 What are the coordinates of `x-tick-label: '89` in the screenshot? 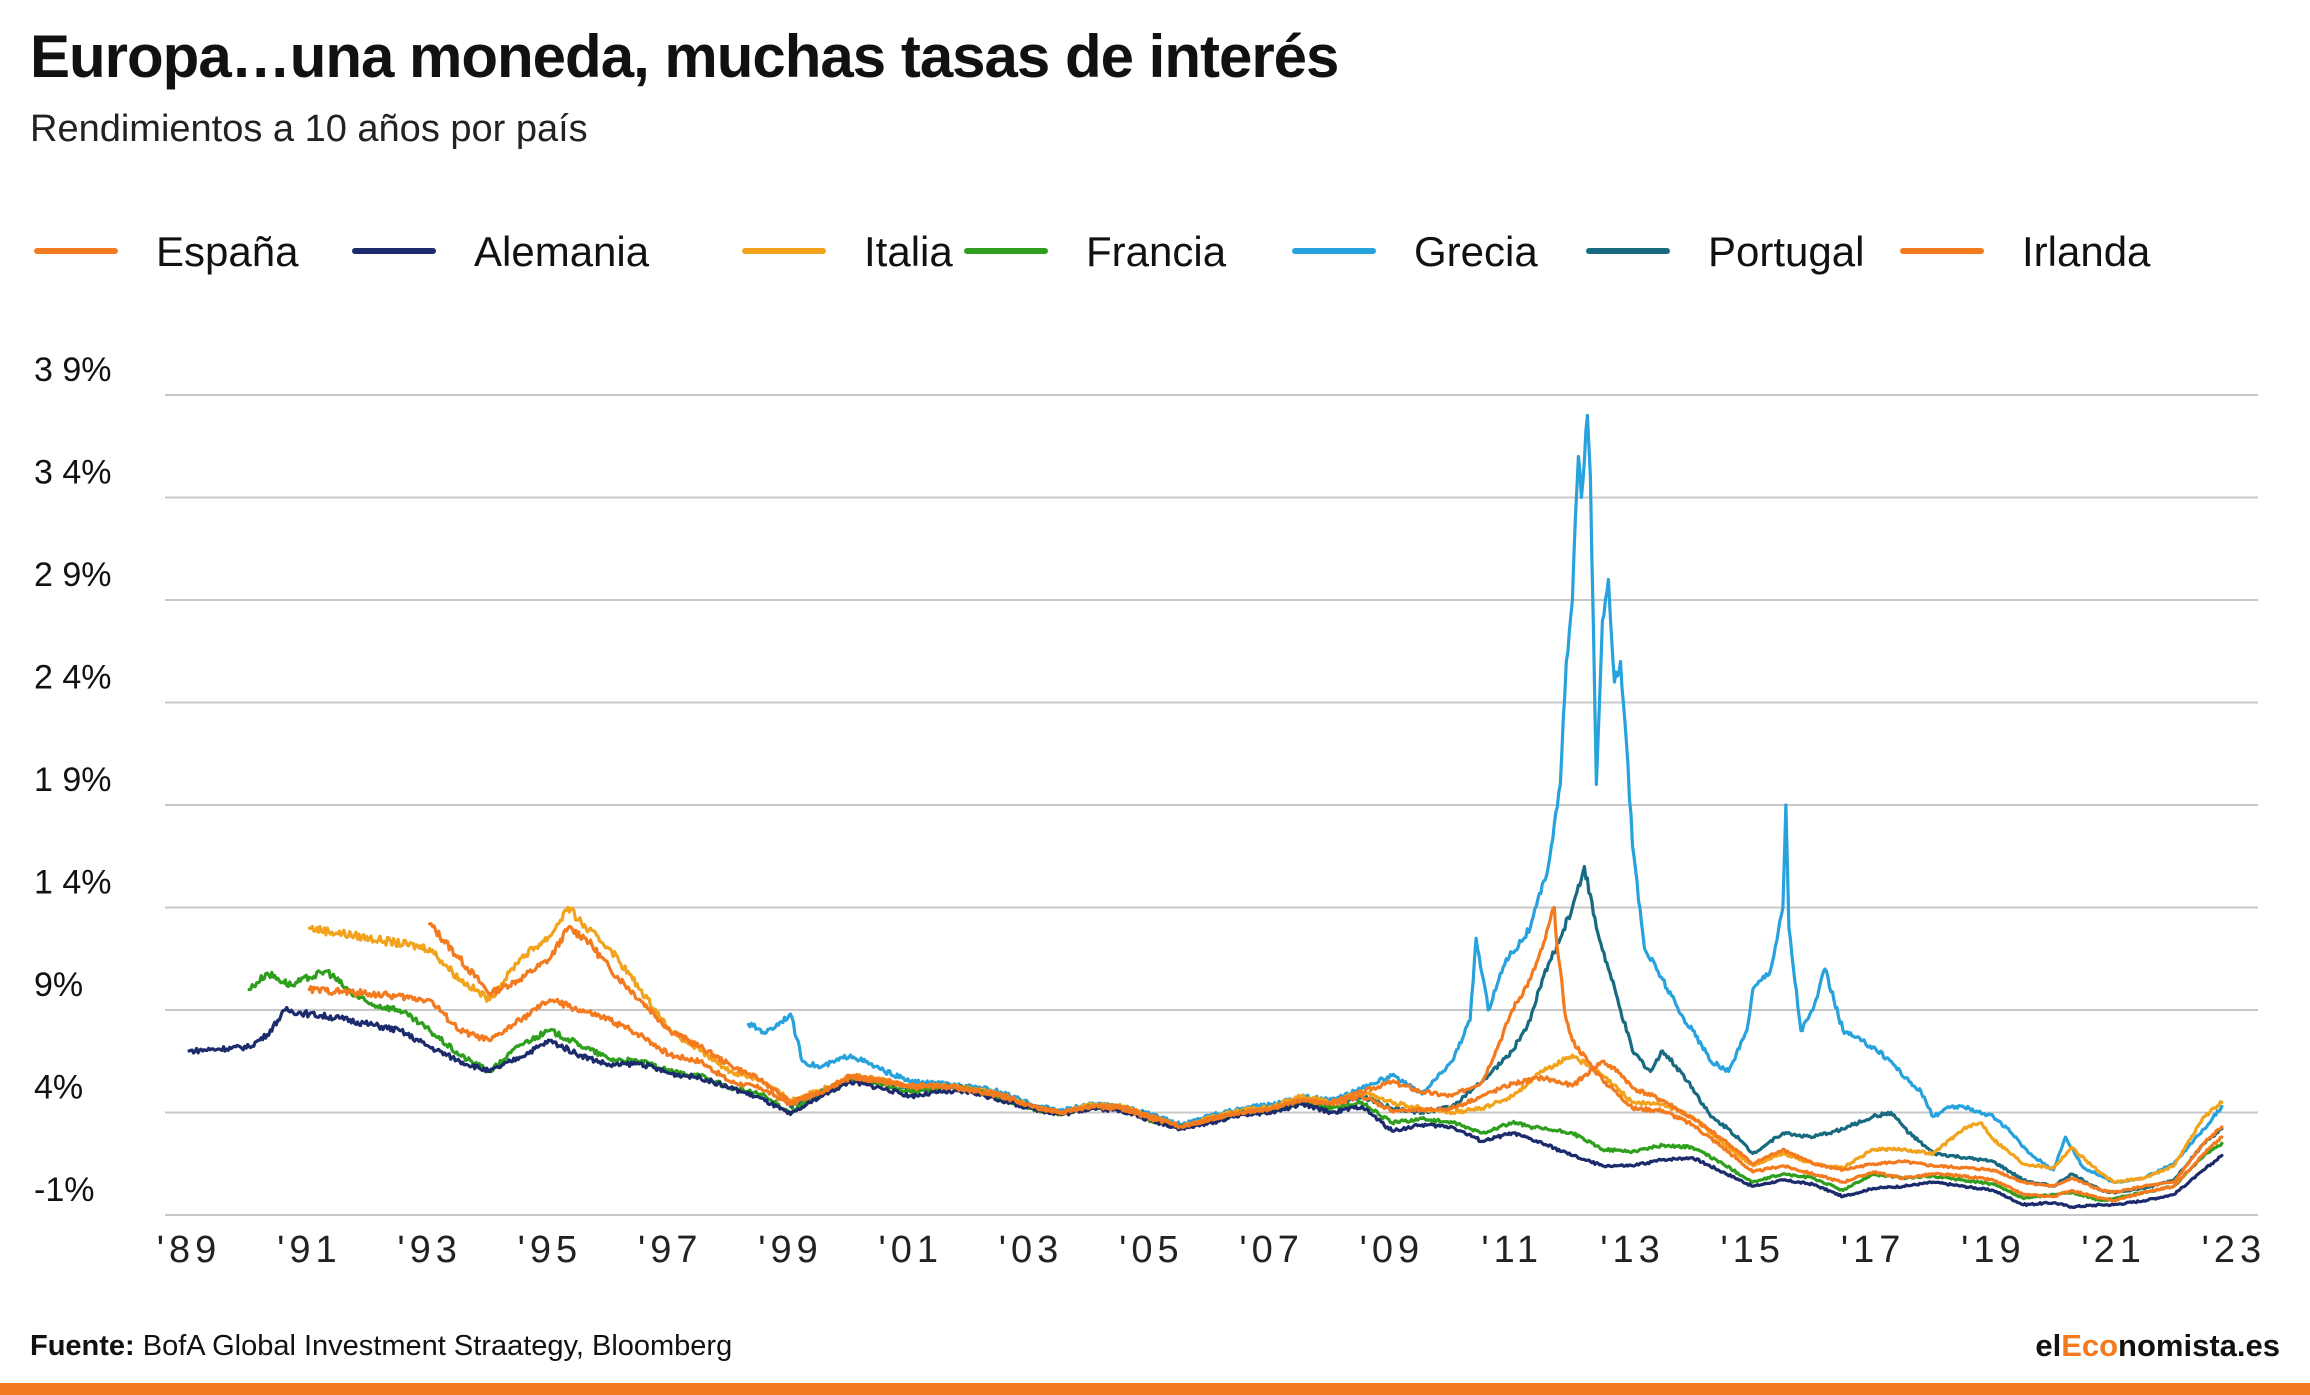 It's located at (189, 1250).